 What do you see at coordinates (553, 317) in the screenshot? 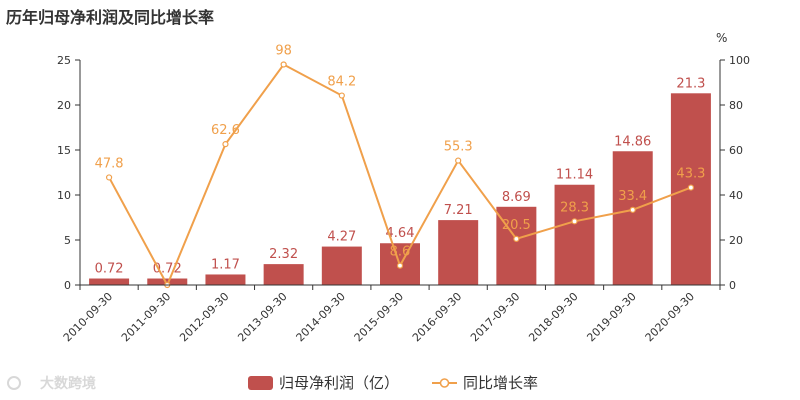
I see `x-tick-label: 2018-09-30` at bounding box center [553, 317].